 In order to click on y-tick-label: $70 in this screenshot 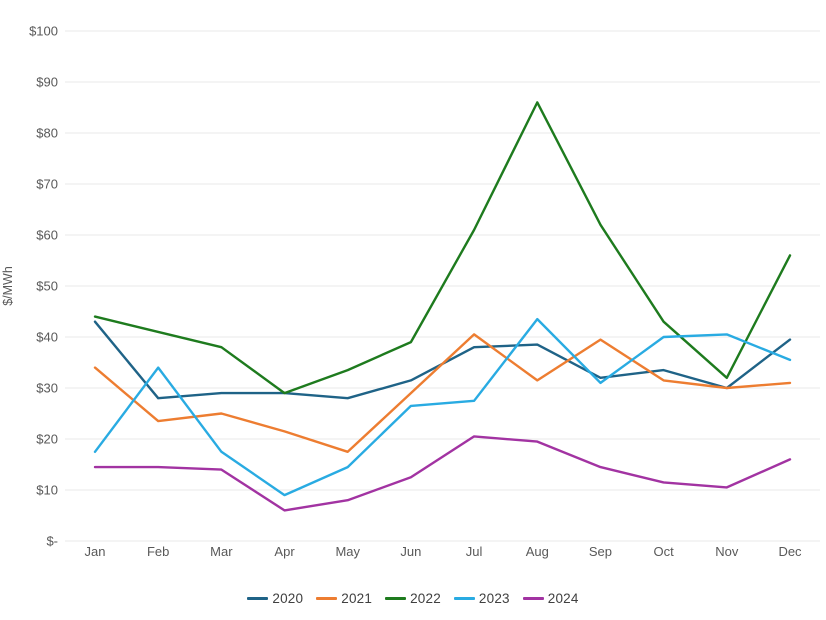, I will do `click(47, 184)`.